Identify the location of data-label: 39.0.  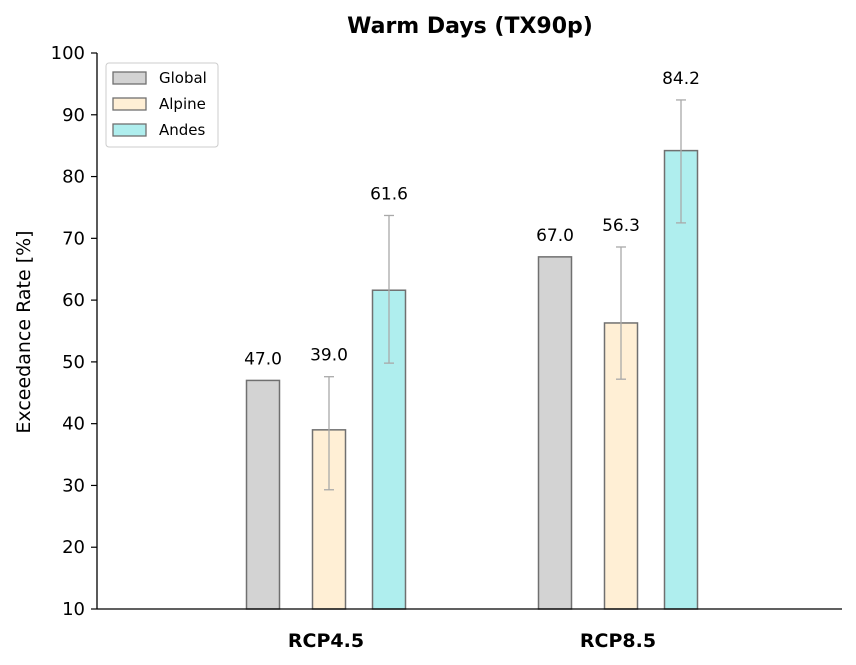
(329, 356).